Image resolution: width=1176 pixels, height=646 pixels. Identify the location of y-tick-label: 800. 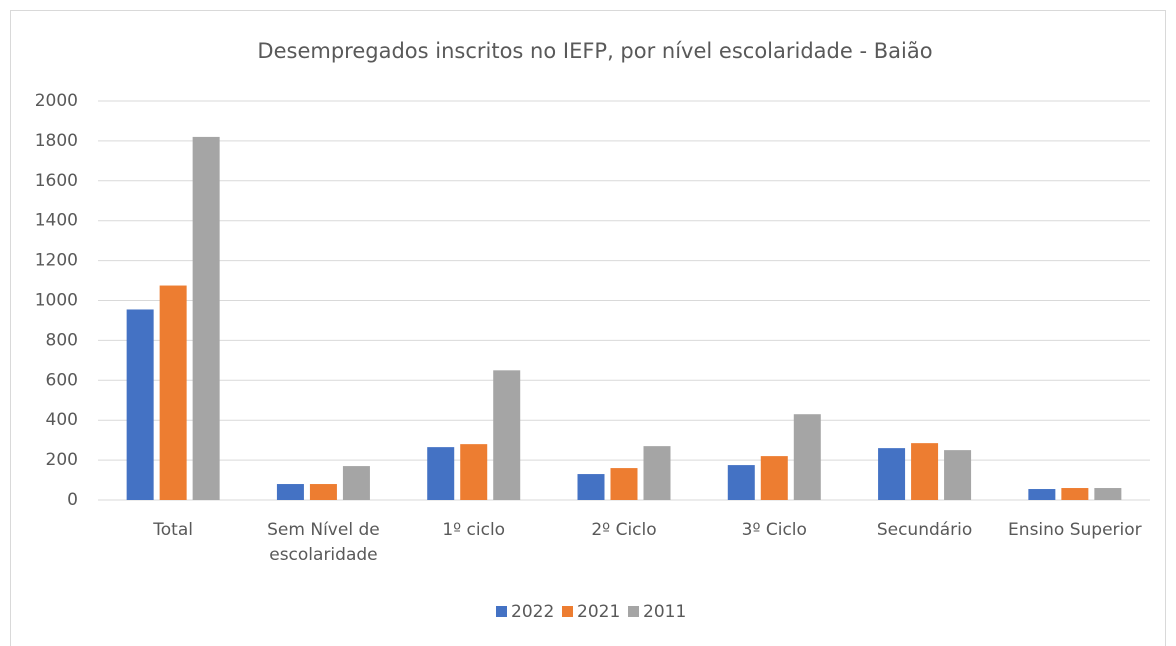
(62, 340).